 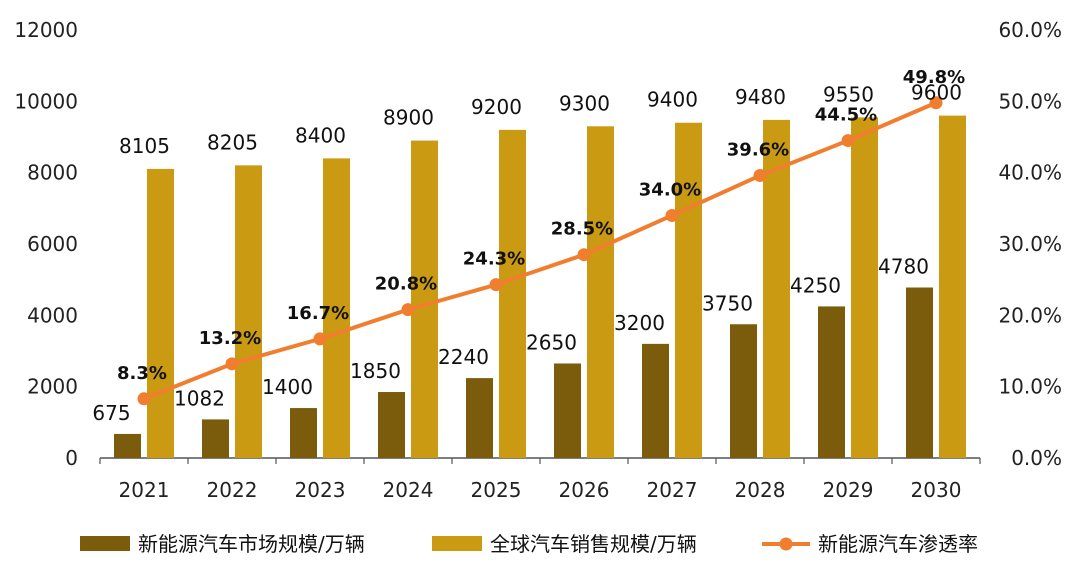 I want to click on x-tick-label: 2022, so click(x=232, y=490).